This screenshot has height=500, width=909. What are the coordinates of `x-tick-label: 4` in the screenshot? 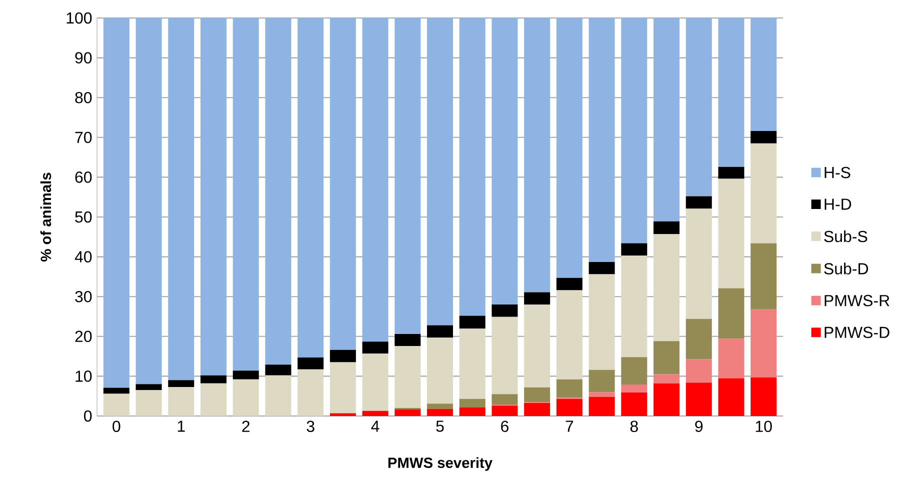 It's located at (375, 426).